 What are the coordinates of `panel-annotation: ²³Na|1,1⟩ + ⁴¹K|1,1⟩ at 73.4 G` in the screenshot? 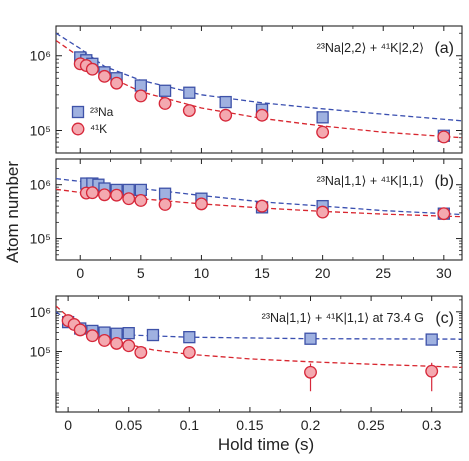 It's located at (343, 318).